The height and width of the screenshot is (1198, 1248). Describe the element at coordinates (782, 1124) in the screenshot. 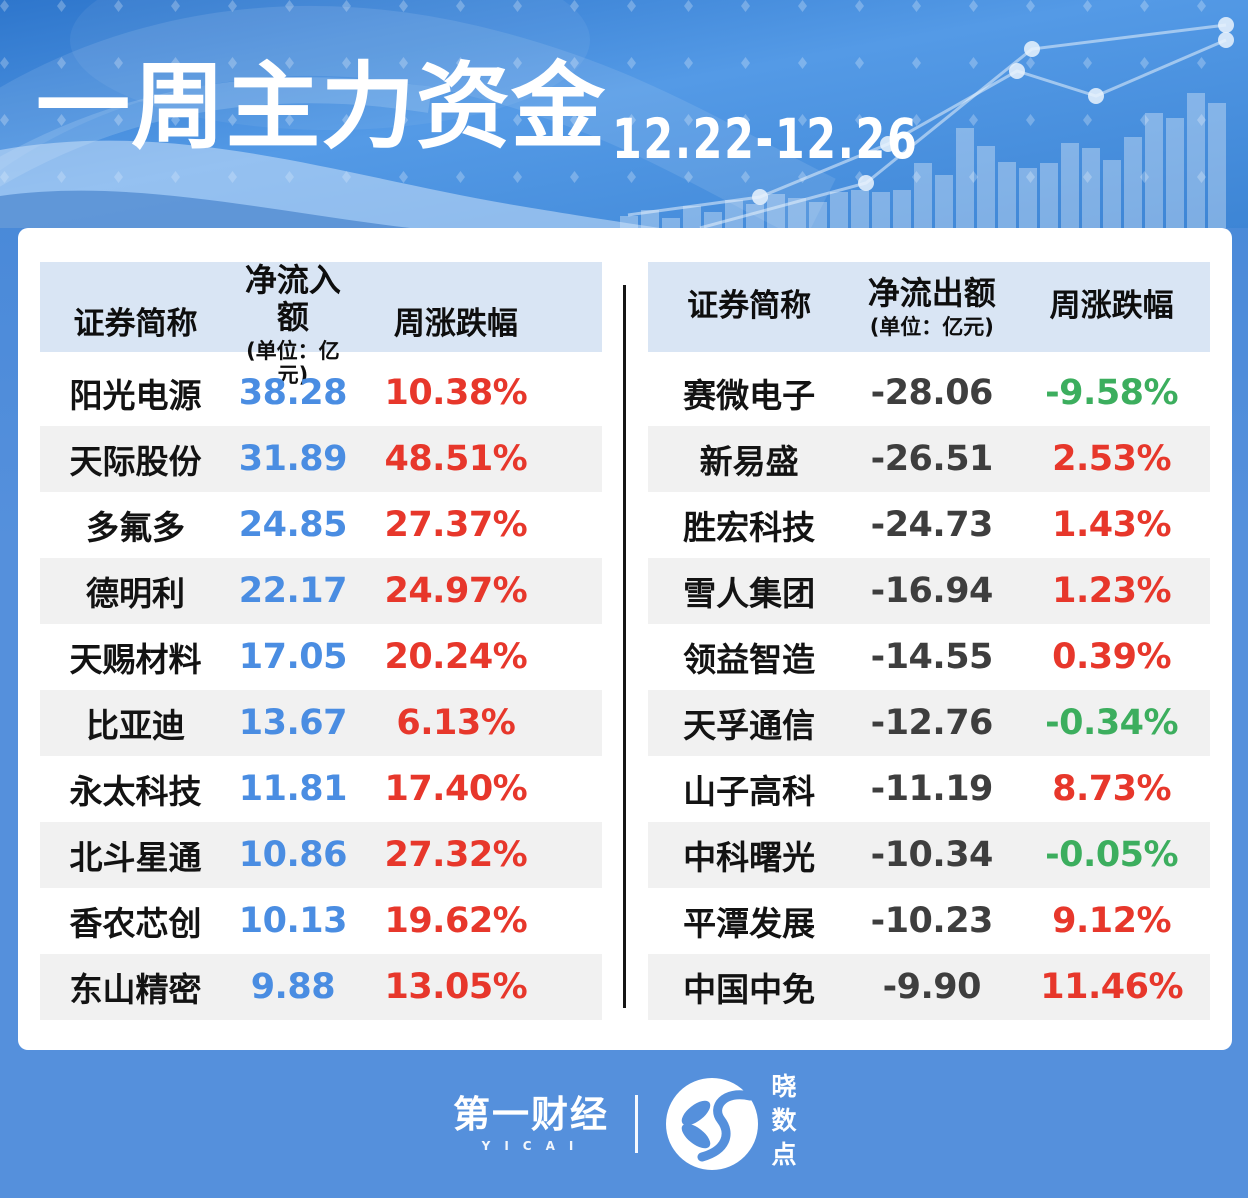

I see `xiaoshudian-logo-text: 晓数点` at that location.